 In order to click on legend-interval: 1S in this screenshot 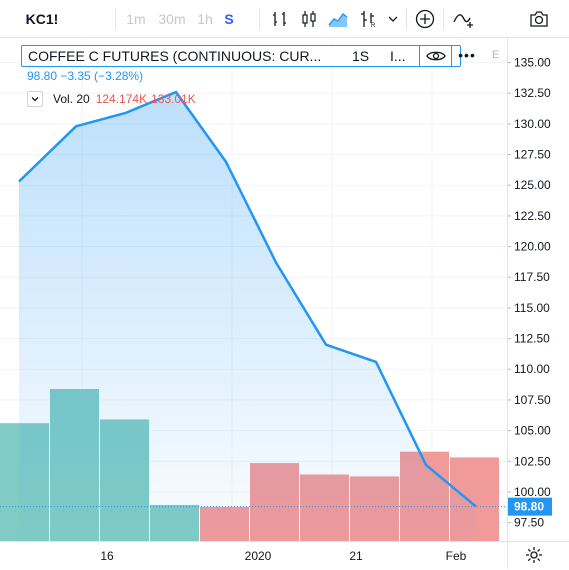, I will do `click(360, 56)`.